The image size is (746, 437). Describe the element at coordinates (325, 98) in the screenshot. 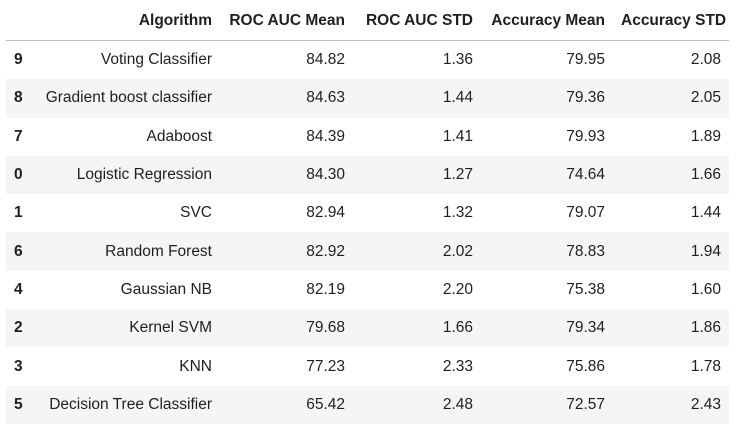

I see `roc-auc-mean-cell: 84.63` at that location.